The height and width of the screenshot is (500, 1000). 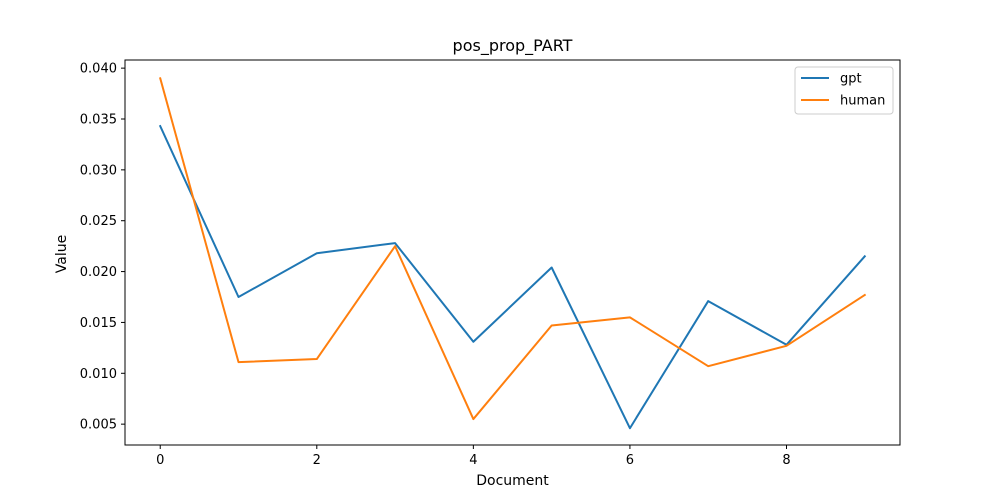 What do you see at coordinates (98, 221) in the screenshot?
I see `y-tick-label-4: 0.025` at bounding box center [98, 221].